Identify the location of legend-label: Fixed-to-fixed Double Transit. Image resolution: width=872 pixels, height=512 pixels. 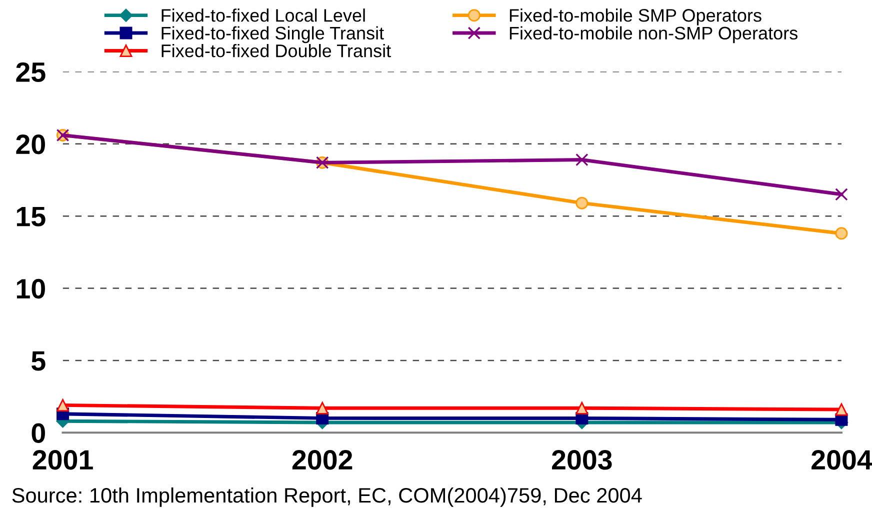
(276, 51).